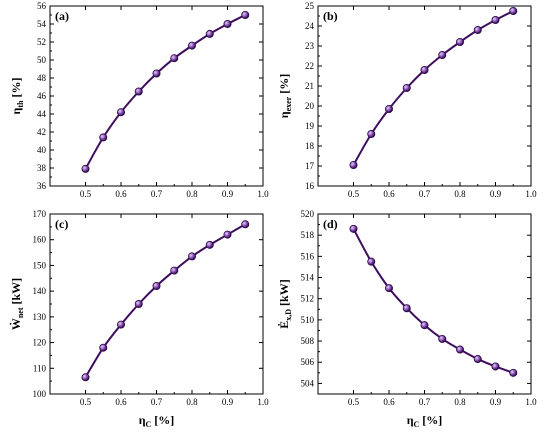 Image resolution: width=550 pixels, height=434 pixels. Describe the element at coordinates (121, 194) in the screenshot. I see `x-tick-label-a-1: 0.6` at that location.